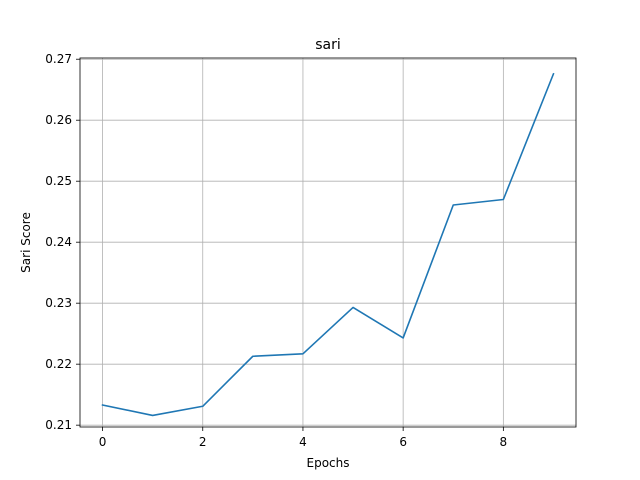  What do you see at coordinates (103, 442) in the screenshot?
I see `x-tick-label: 0` at bounding box center [103, 442].